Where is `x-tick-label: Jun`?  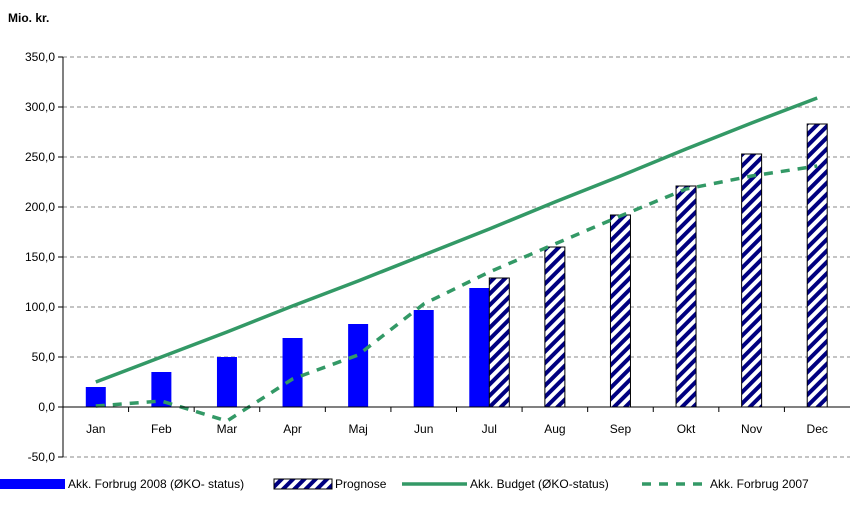 x-tick-label: Jun is located at coordinates (423, 429).